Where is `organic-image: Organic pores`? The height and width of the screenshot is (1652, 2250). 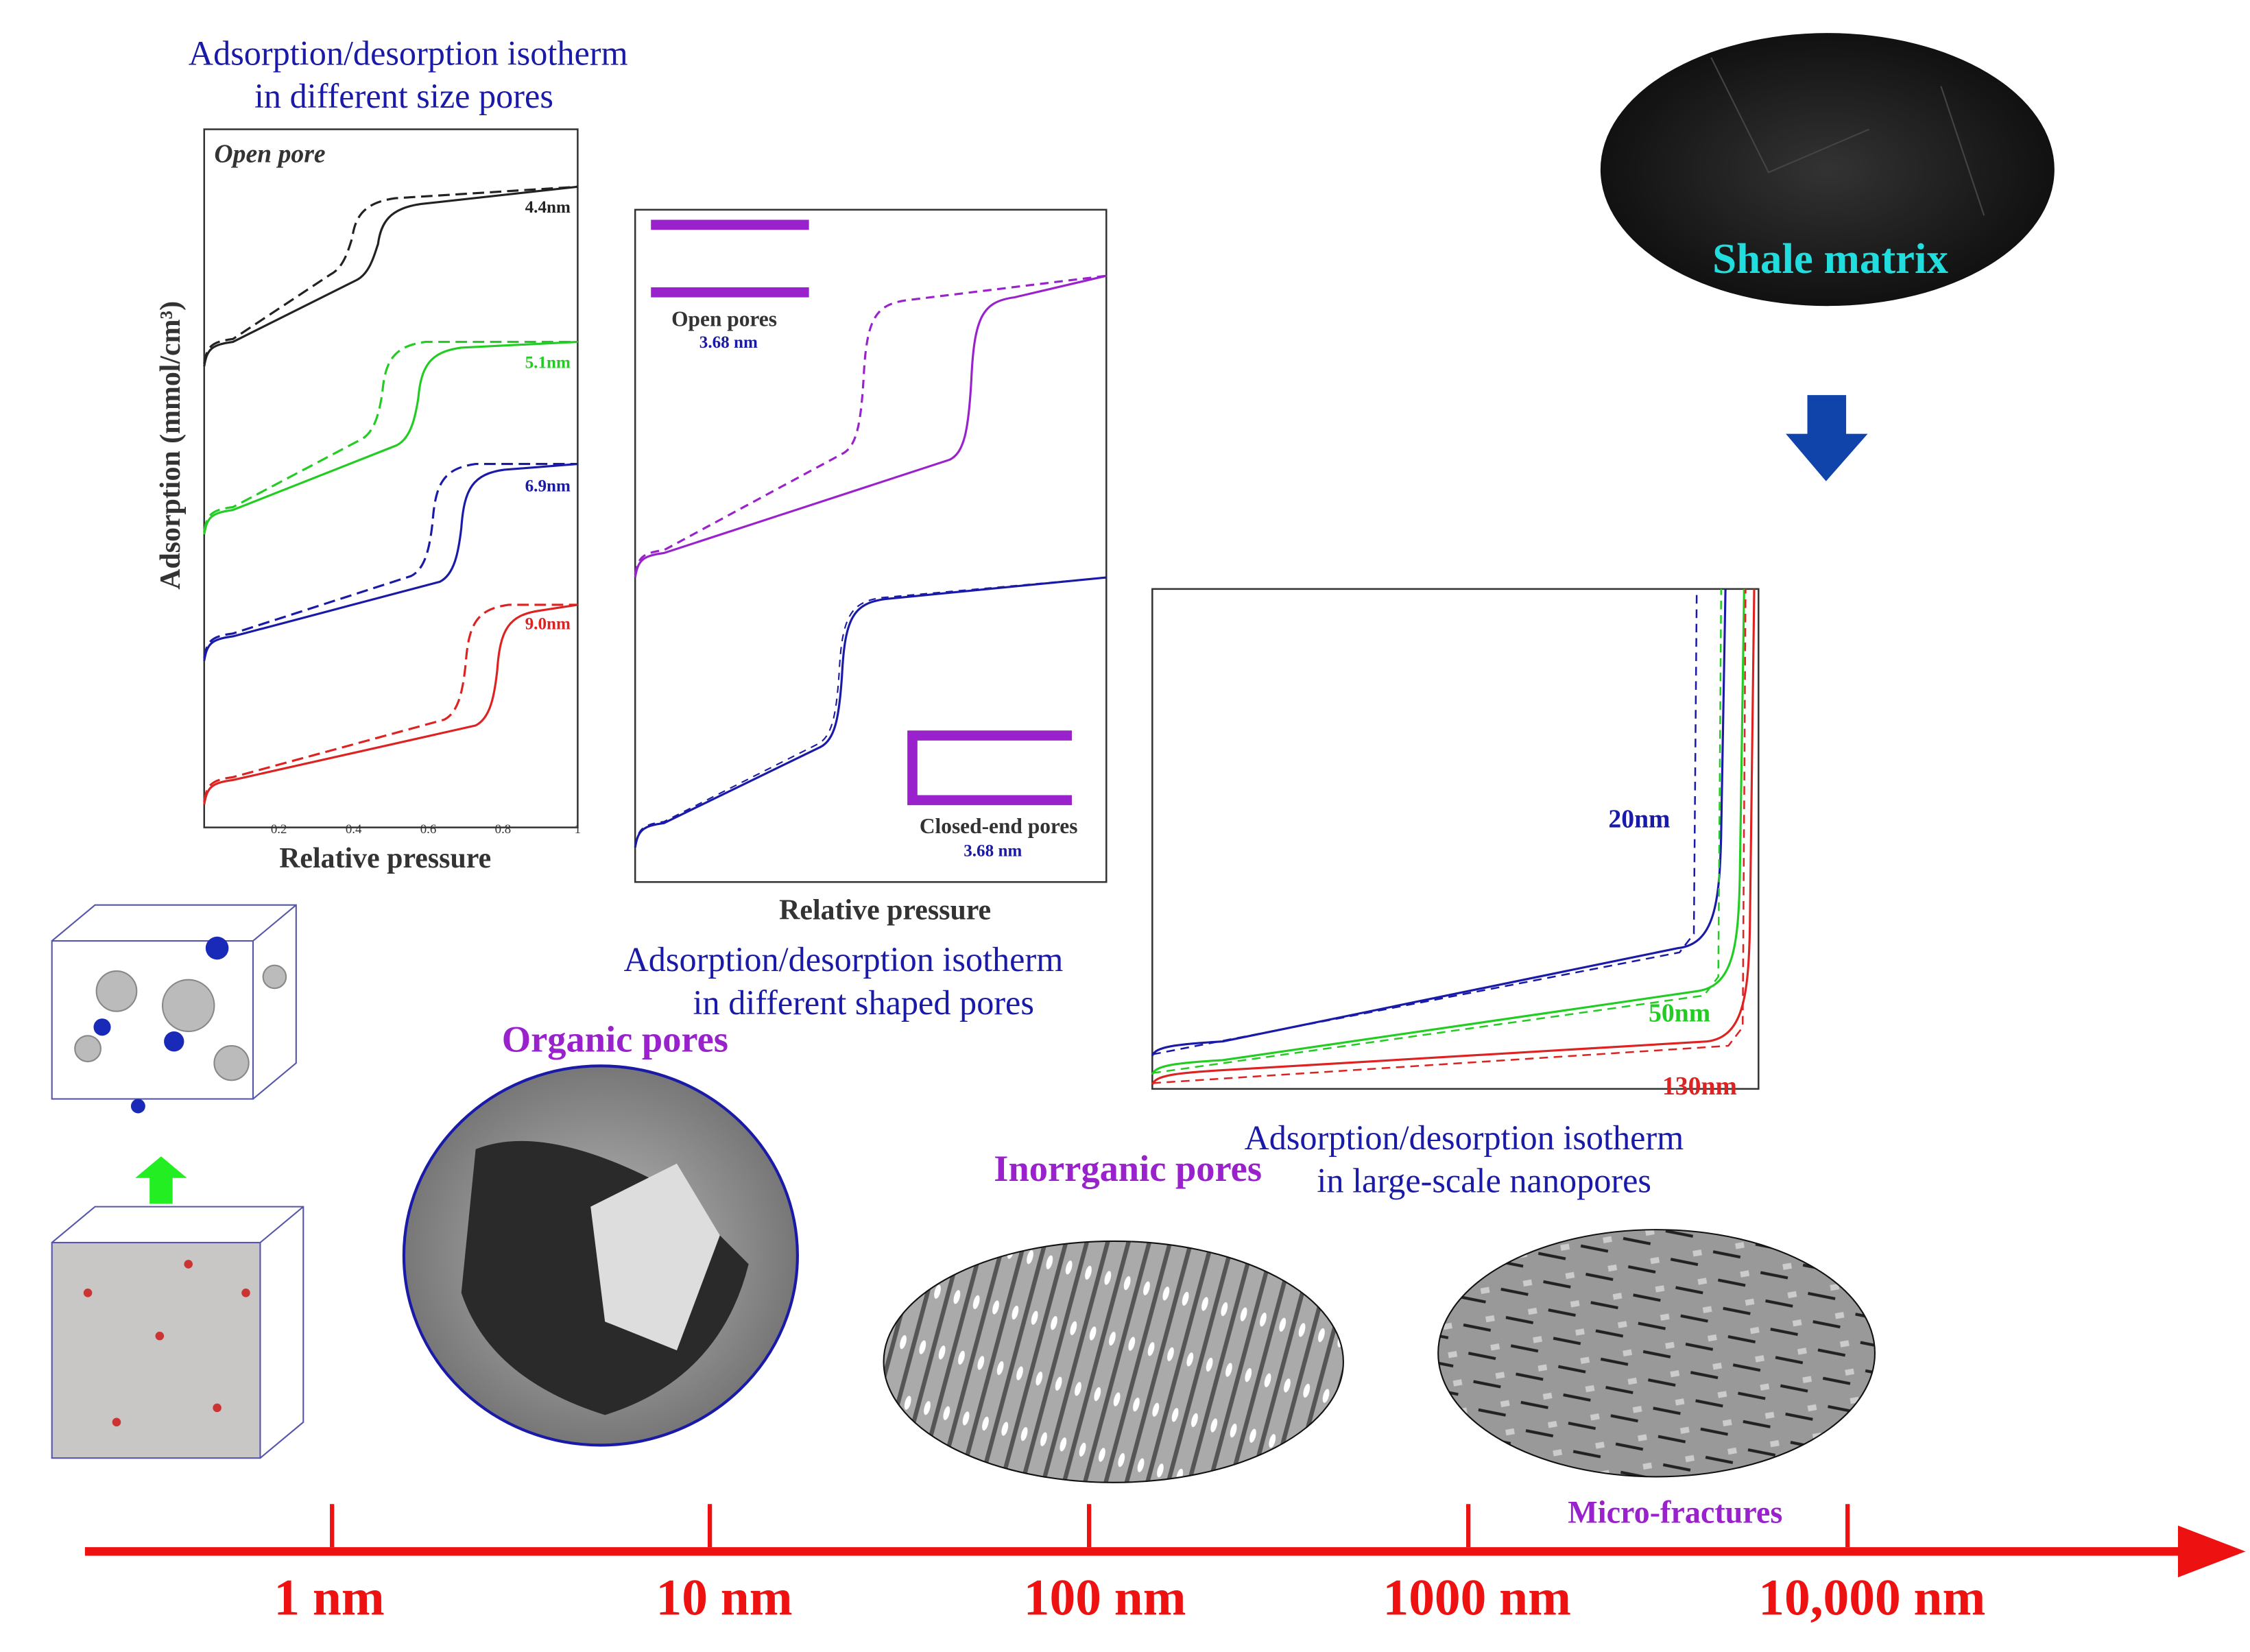 organic-image: Organic pores is located at coordinates (601, 1232).